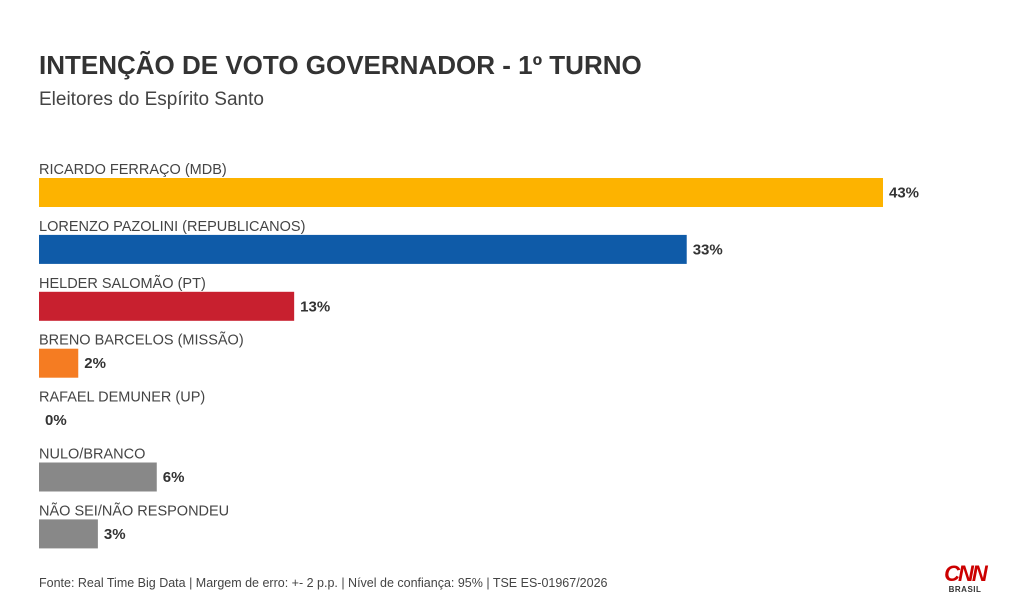 The height and width of the screenshot is (610, 1020). Describe the element at coordinates (95, 363) in the screenshot. I see `value-label: 2%` at that location.